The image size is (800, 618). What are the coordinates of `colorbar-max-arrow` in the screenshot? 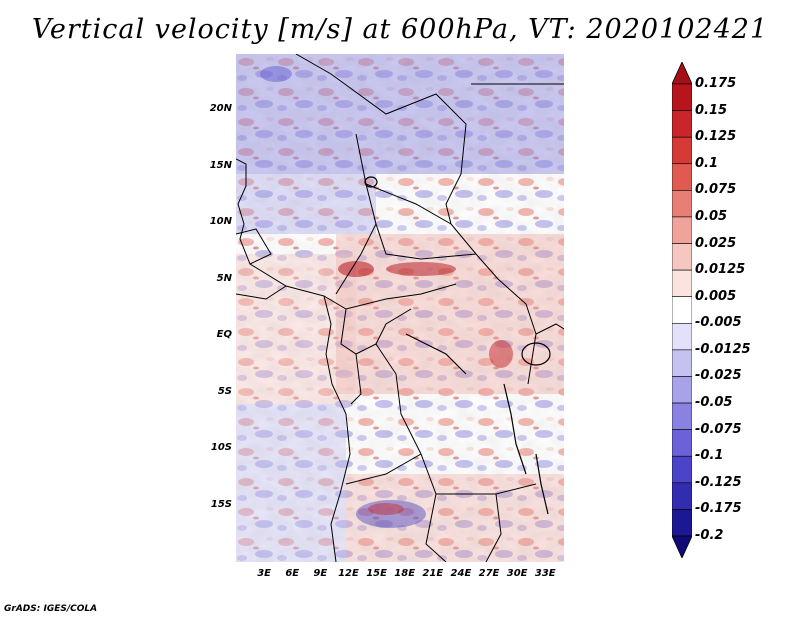 It's located at (682, 73).